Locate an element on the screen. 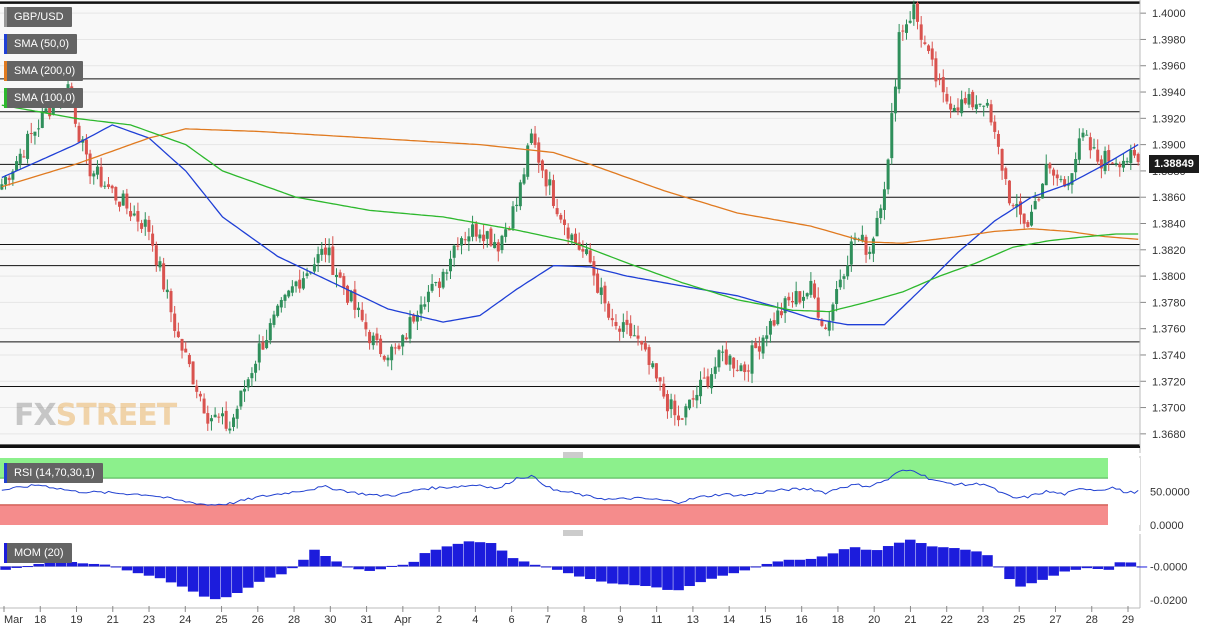  rsi-axis-tick: 50.0000 is located at coordinates (1170, 493).